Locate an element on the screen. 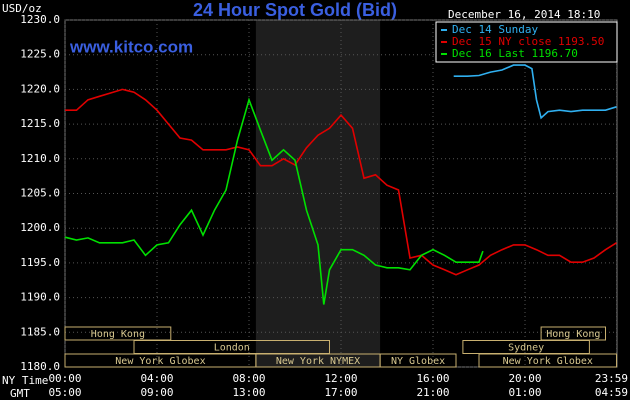 The image size is (630, 400). site-label: www.kitco.com is located at coordinates (131, 46).